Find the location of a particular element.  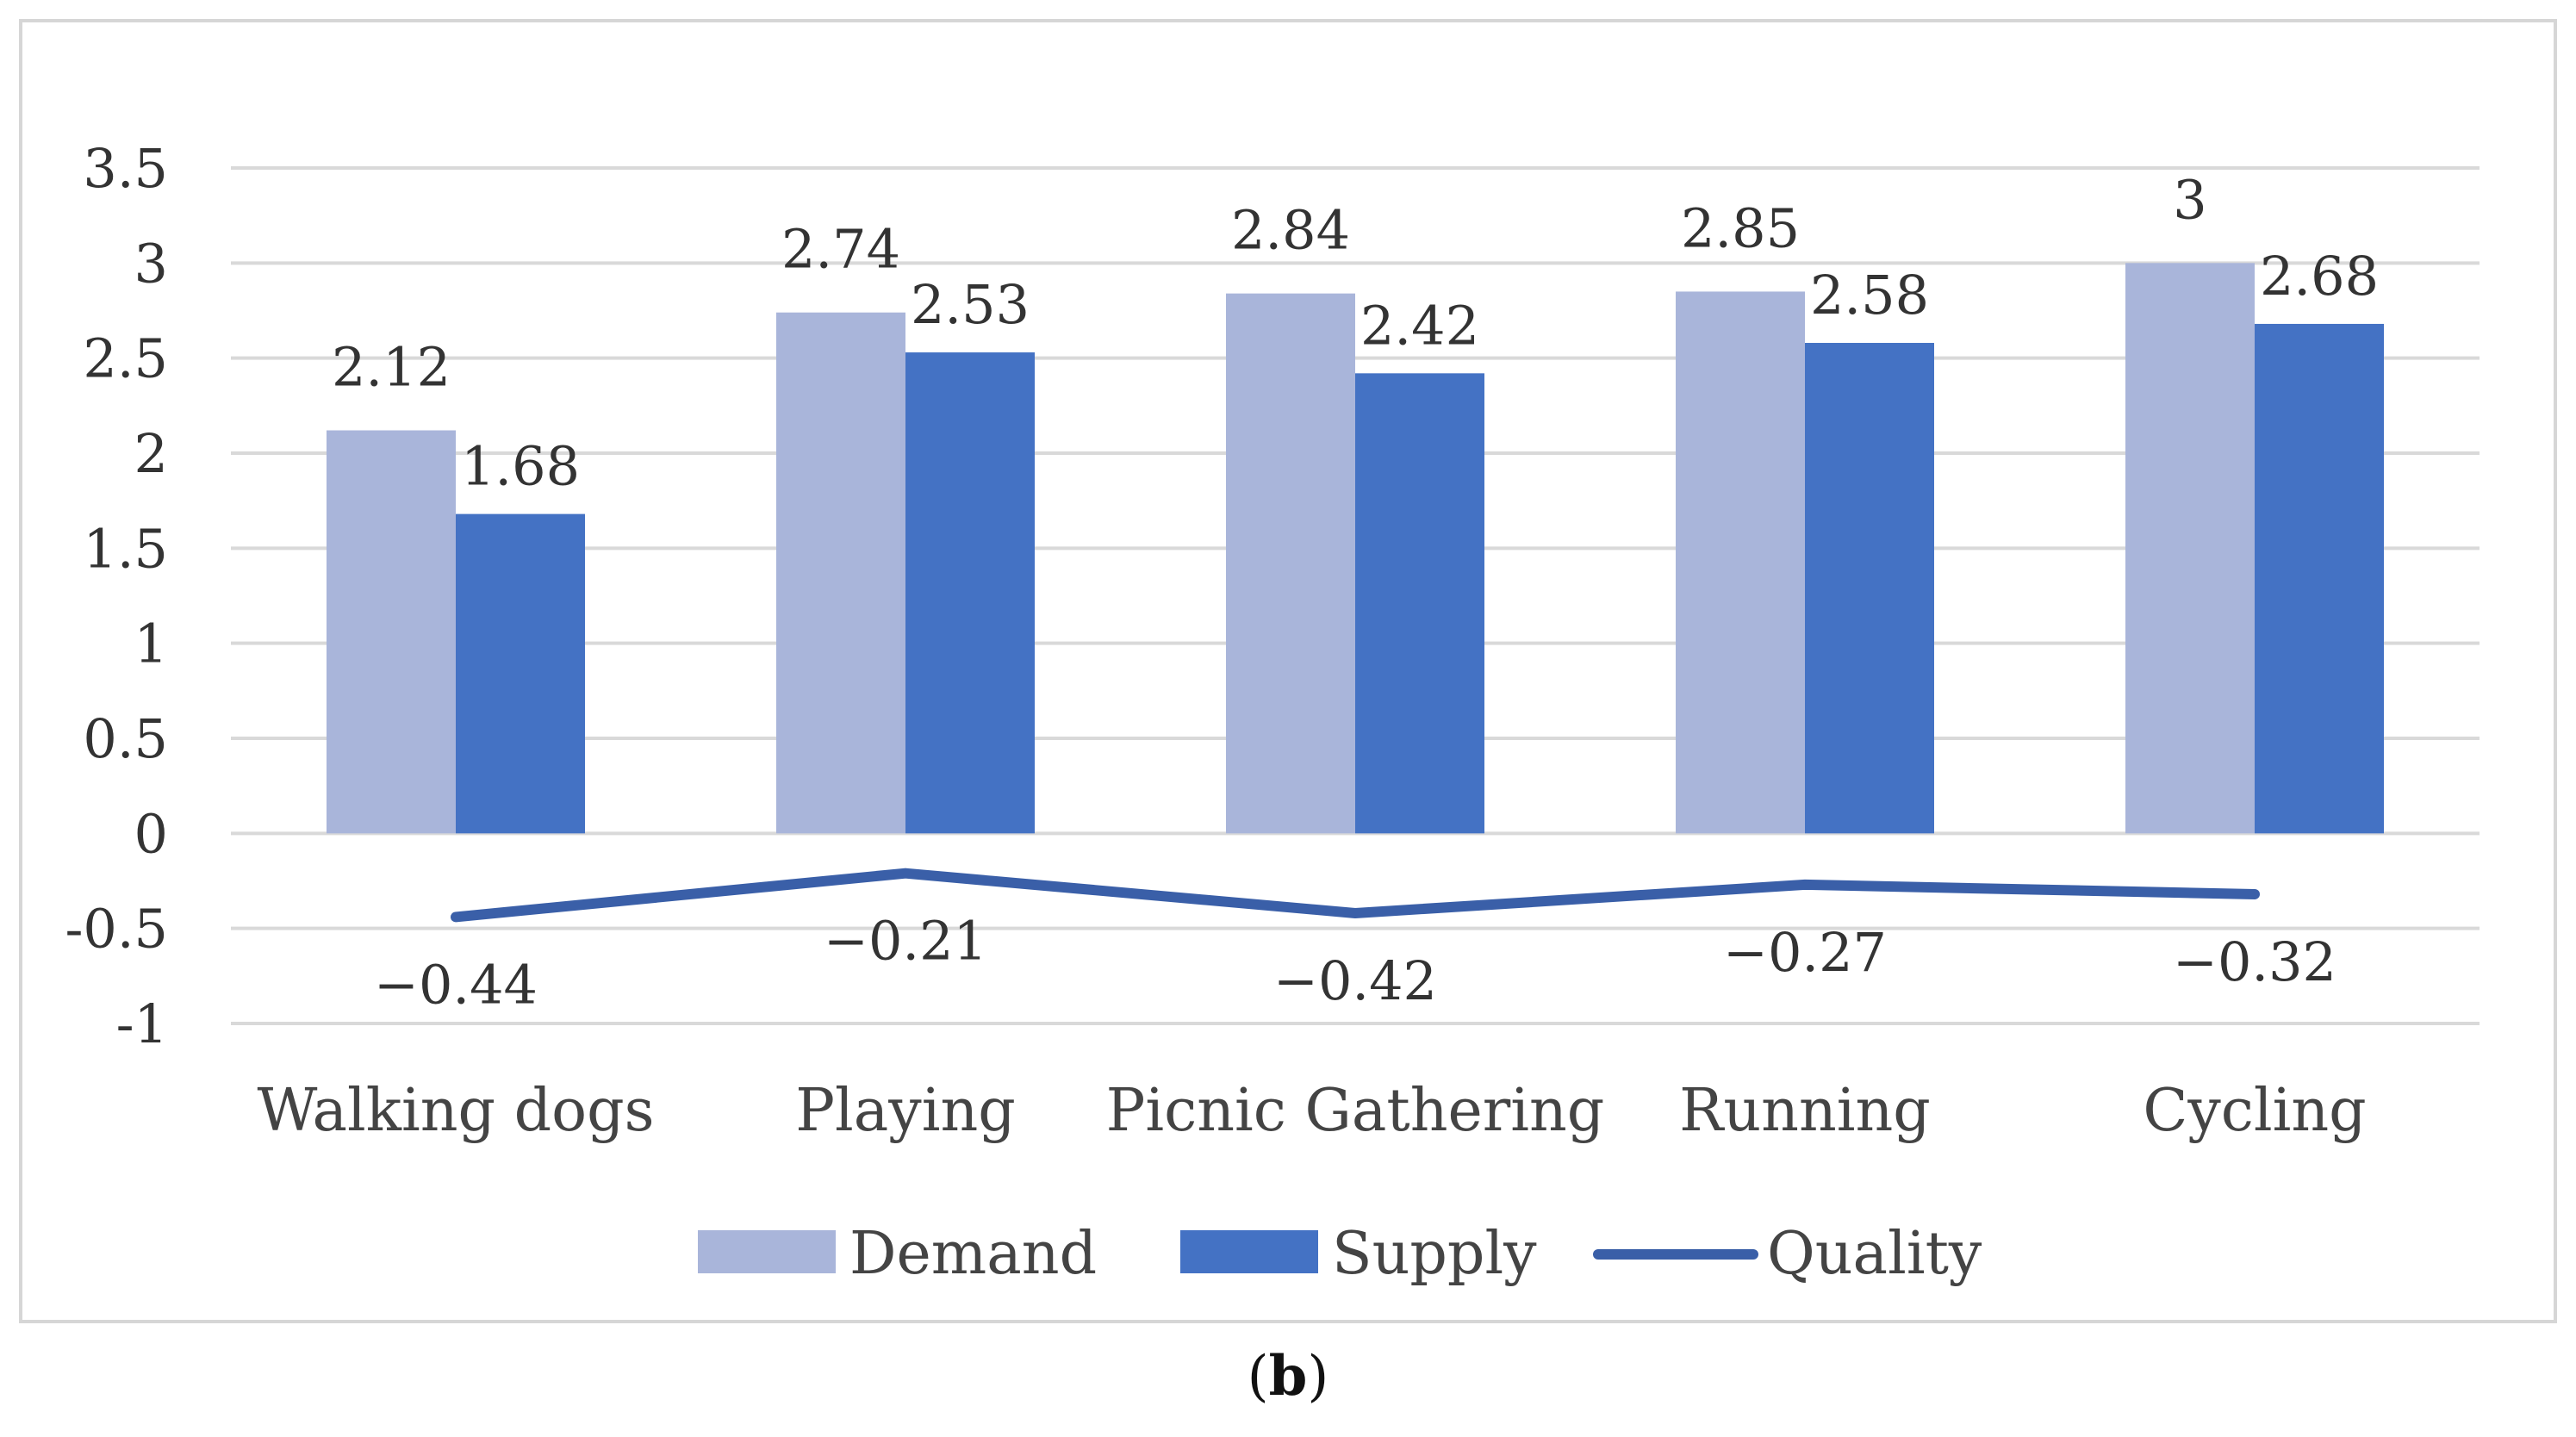

data-label-supply: 1.68 is located at coordinates (521, 466).